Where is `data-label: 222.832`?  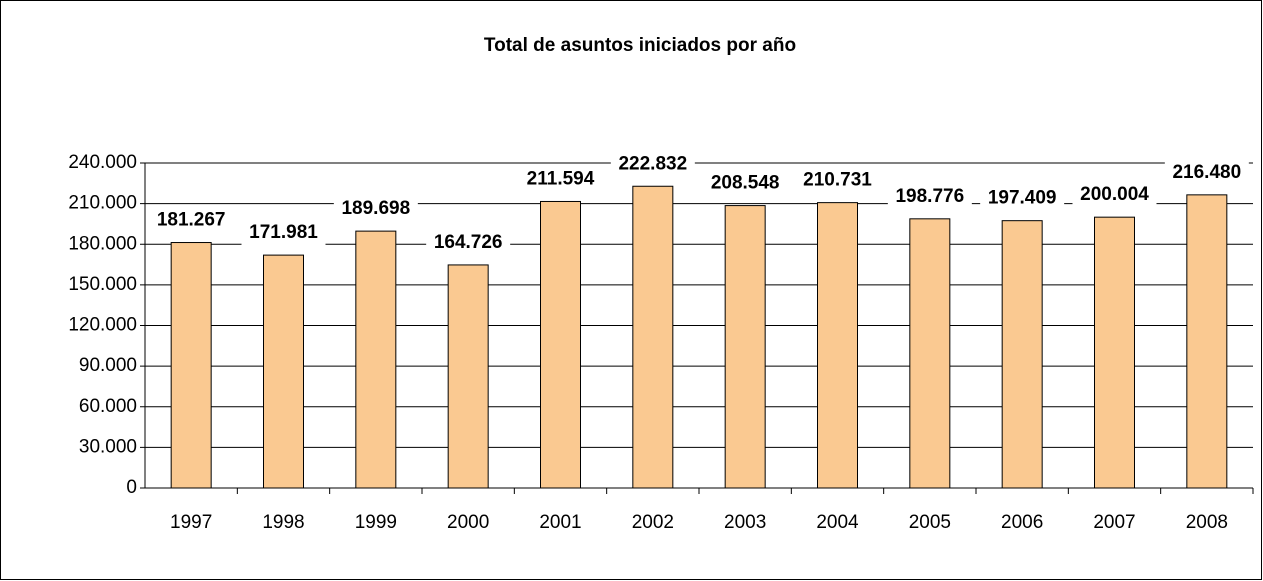
data-label: 222.832 is located at coordinates (652, 163).